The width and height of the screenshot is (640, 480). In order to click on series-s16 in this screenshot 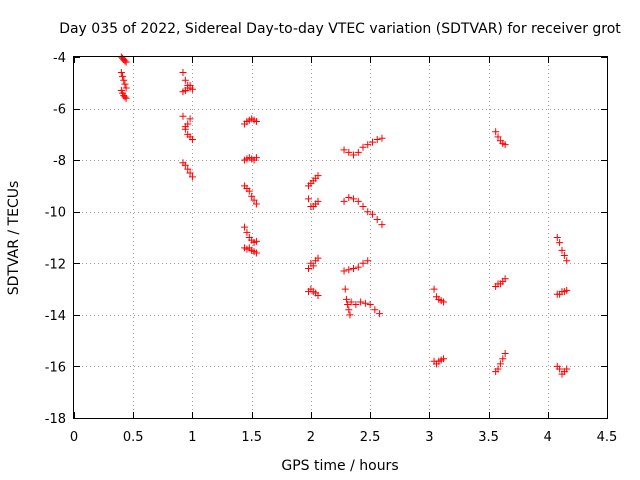, I will do `click(313, 263)`.